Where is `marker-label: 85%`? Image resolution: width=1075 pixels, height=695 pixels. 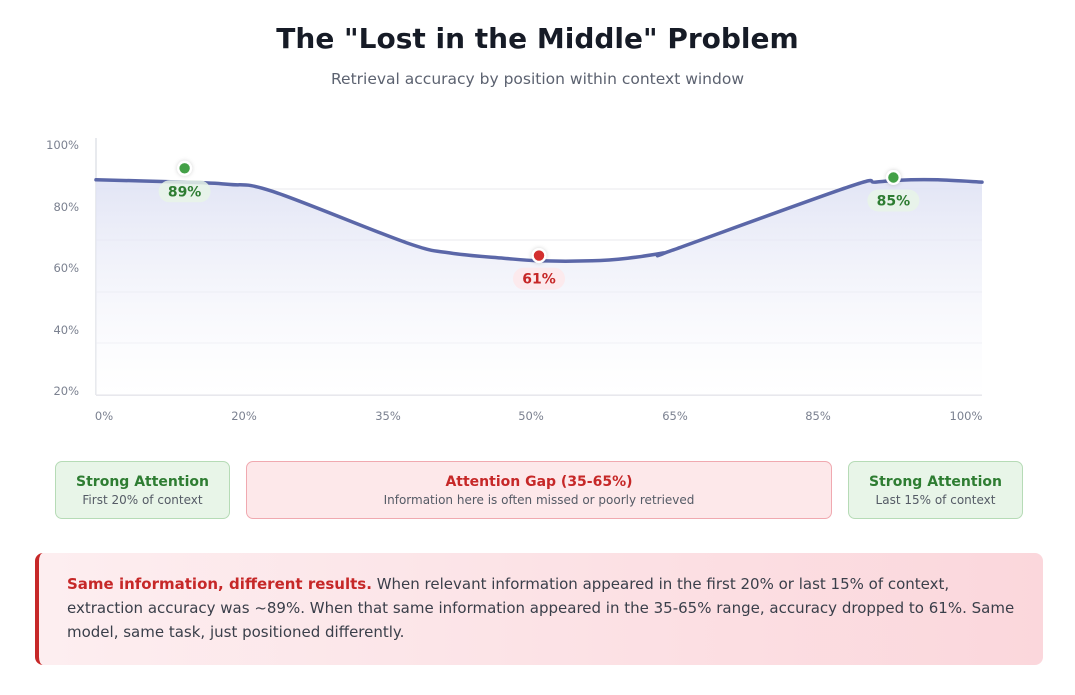
marker-label: 85% is located at coordinates (894, 202).